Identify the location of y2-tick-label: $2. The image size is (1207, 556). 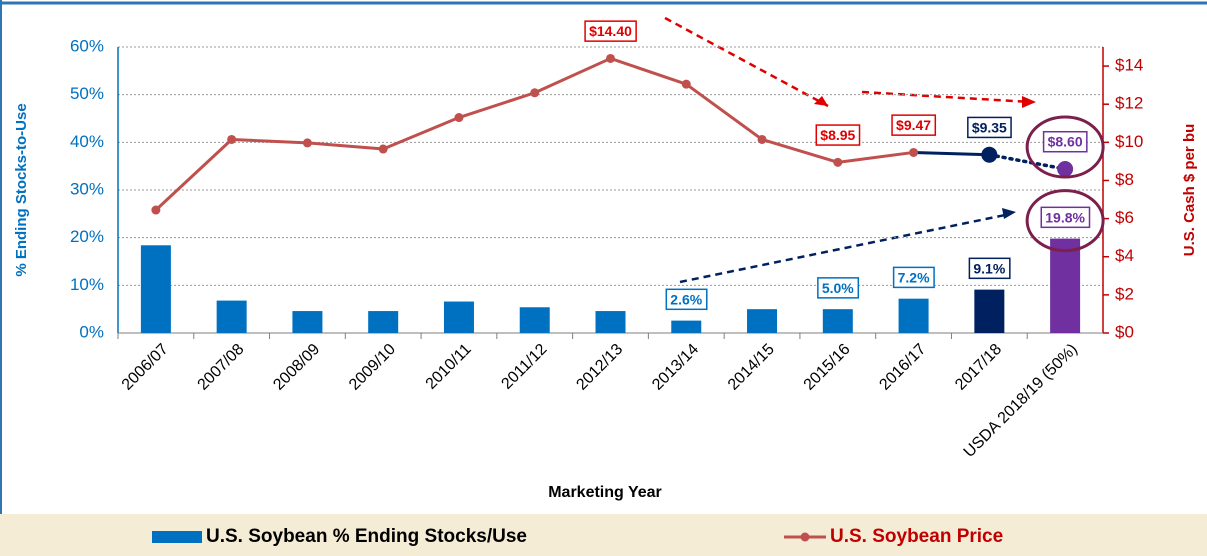
(1124, 293).